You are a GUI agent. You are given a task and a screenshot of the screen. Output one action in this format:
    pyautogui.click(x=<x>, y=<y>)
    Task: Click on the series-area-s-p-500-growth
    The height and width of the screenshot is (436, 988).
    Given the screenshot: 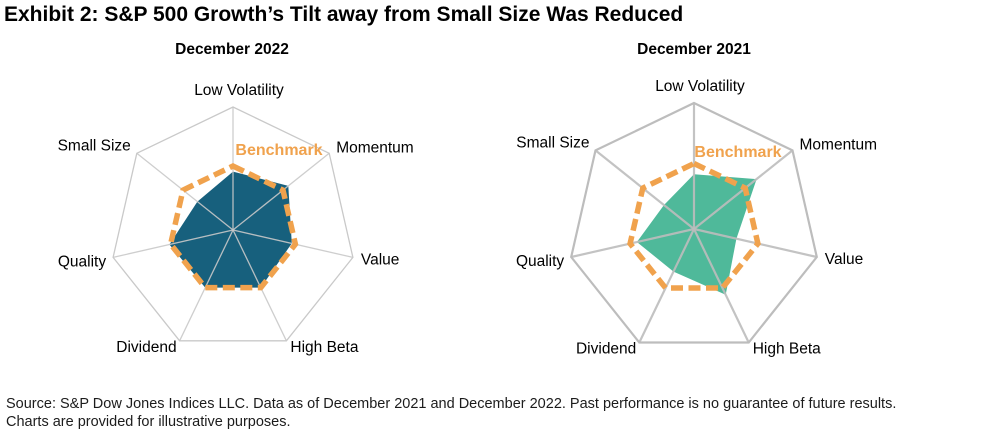 What is the action you would take?
    pyautogui.click(x=230, y=229)
    